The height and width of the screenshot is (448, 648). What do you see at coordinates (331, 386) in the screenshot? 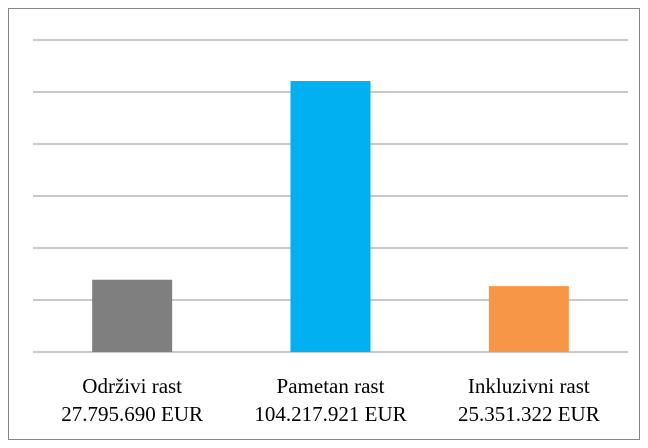
I see `x-tick-label: Pametan rast` at bounding box center [331, 386].